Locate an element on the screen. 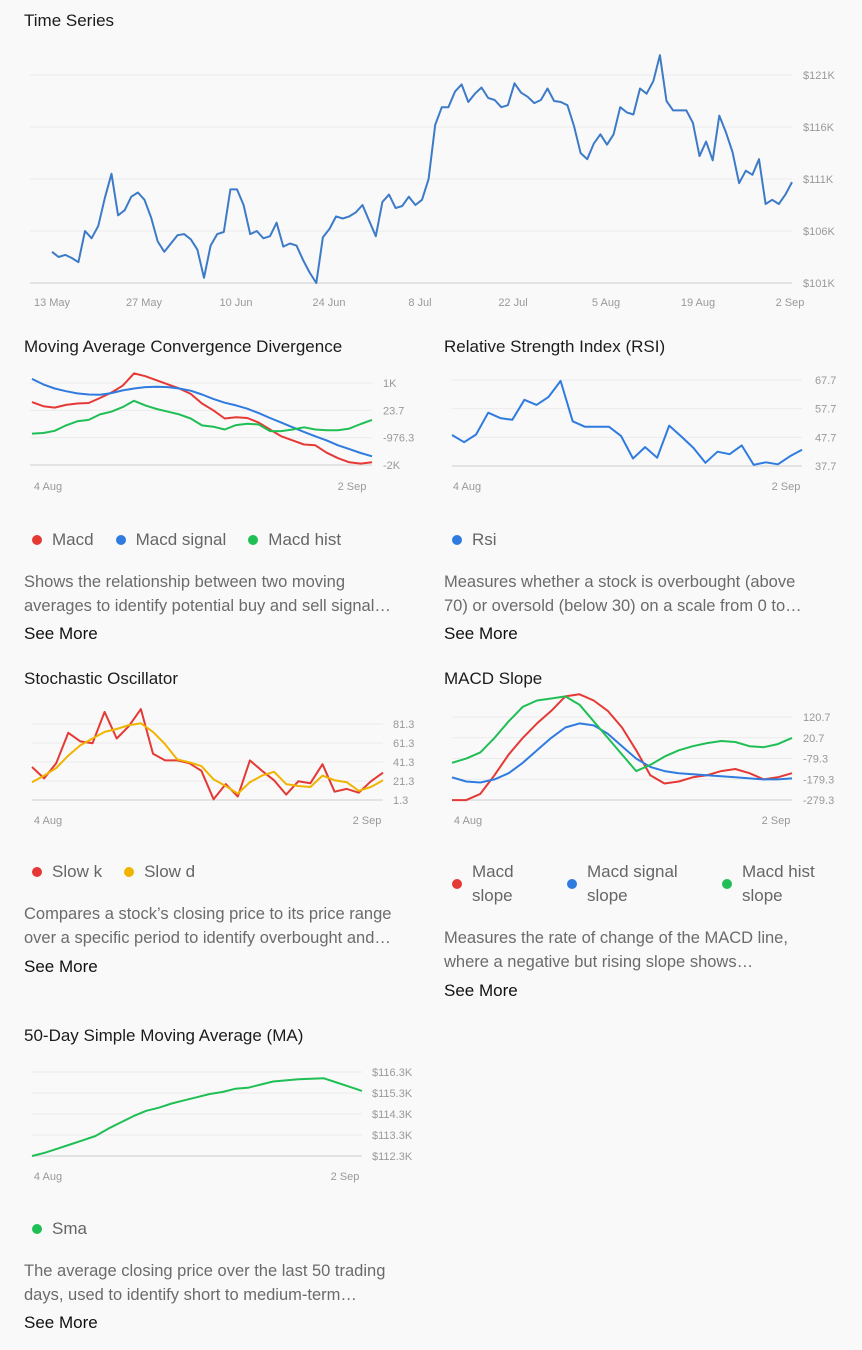  legend-label: Macd signal slope is located at coordinates (632, 883).